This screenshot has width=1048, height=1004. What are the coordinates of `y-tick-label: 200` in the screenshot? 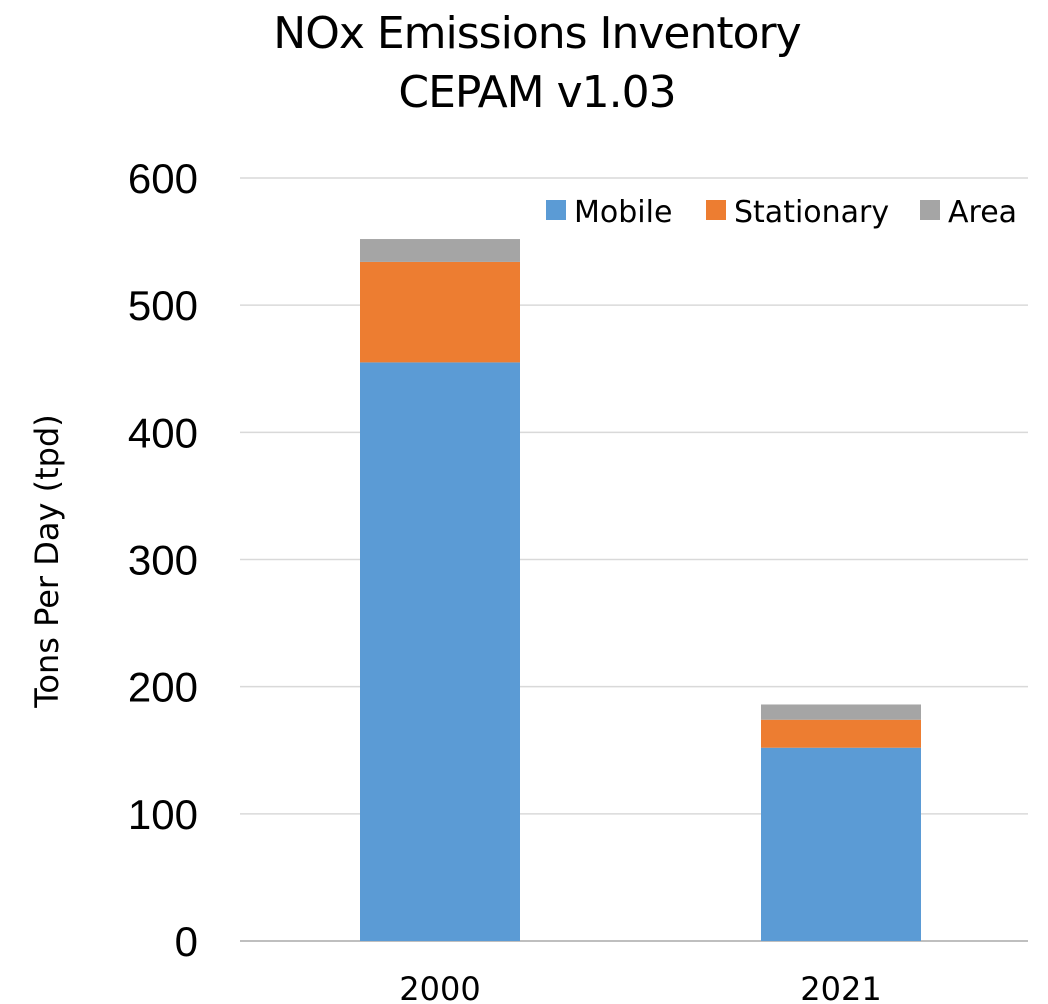 It's located at (163, 687).